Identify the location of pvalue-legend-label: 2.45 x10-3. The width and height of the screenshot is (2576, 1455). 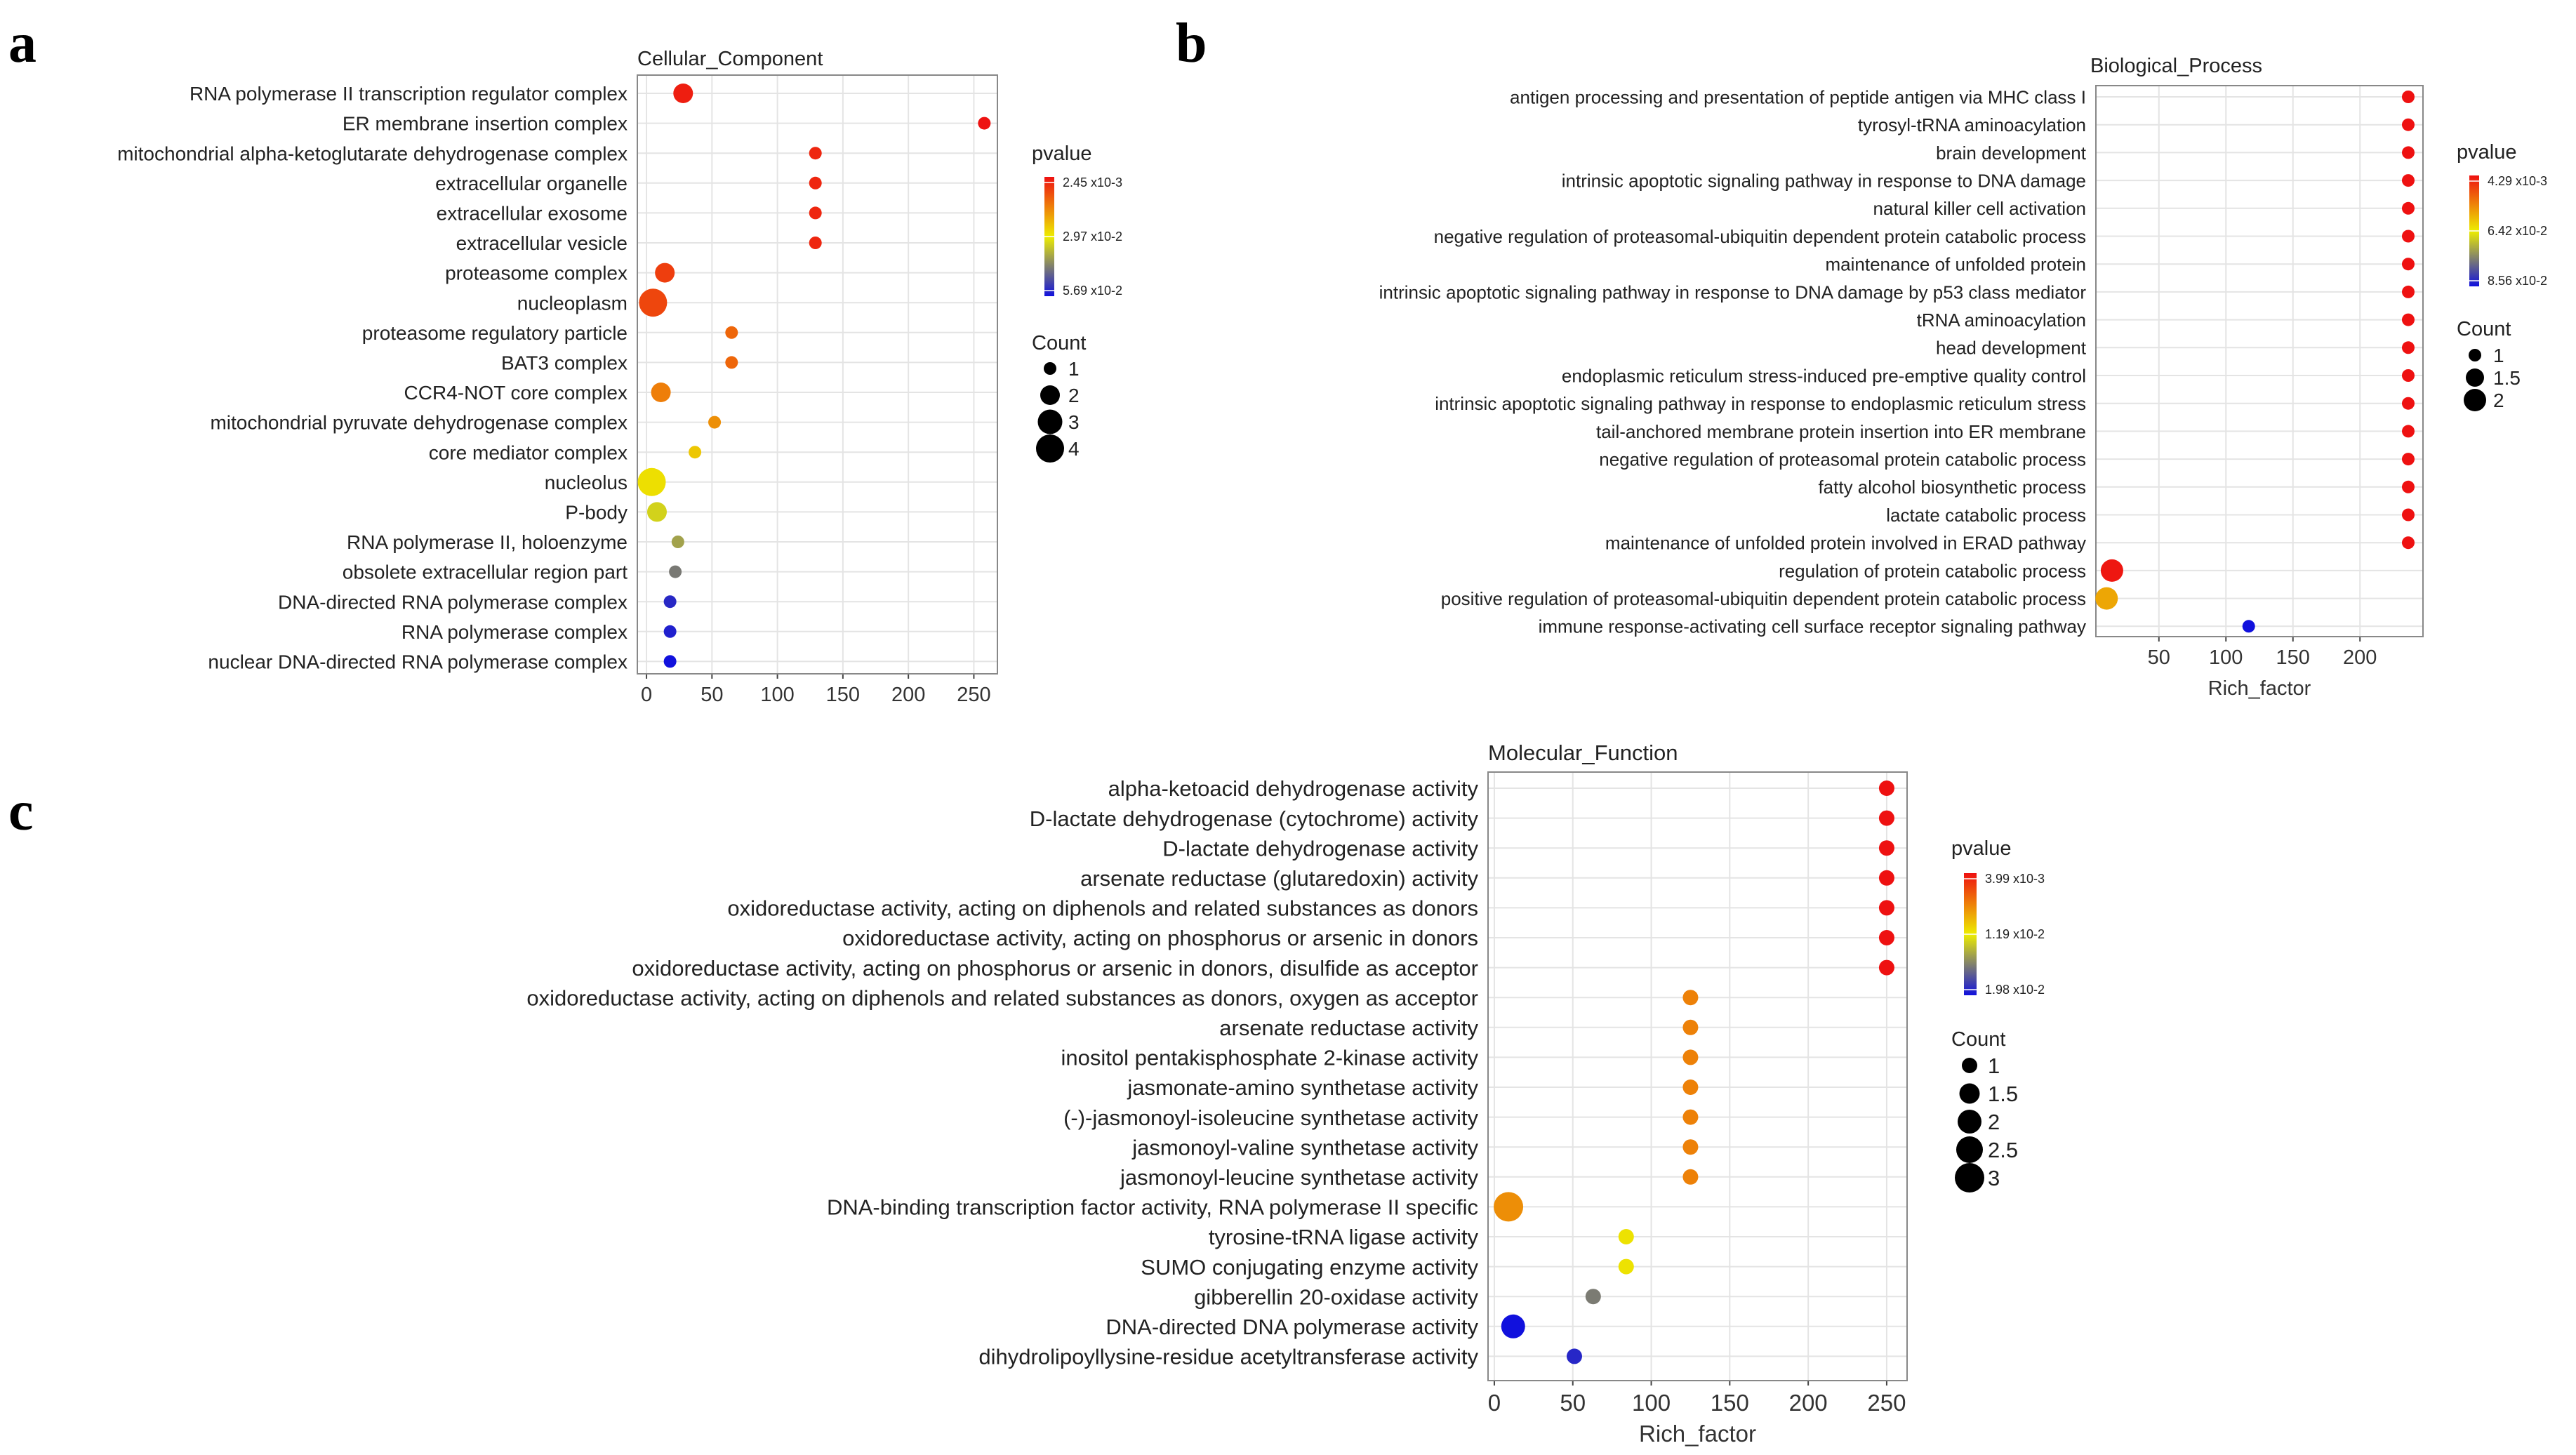
(1093, 182).